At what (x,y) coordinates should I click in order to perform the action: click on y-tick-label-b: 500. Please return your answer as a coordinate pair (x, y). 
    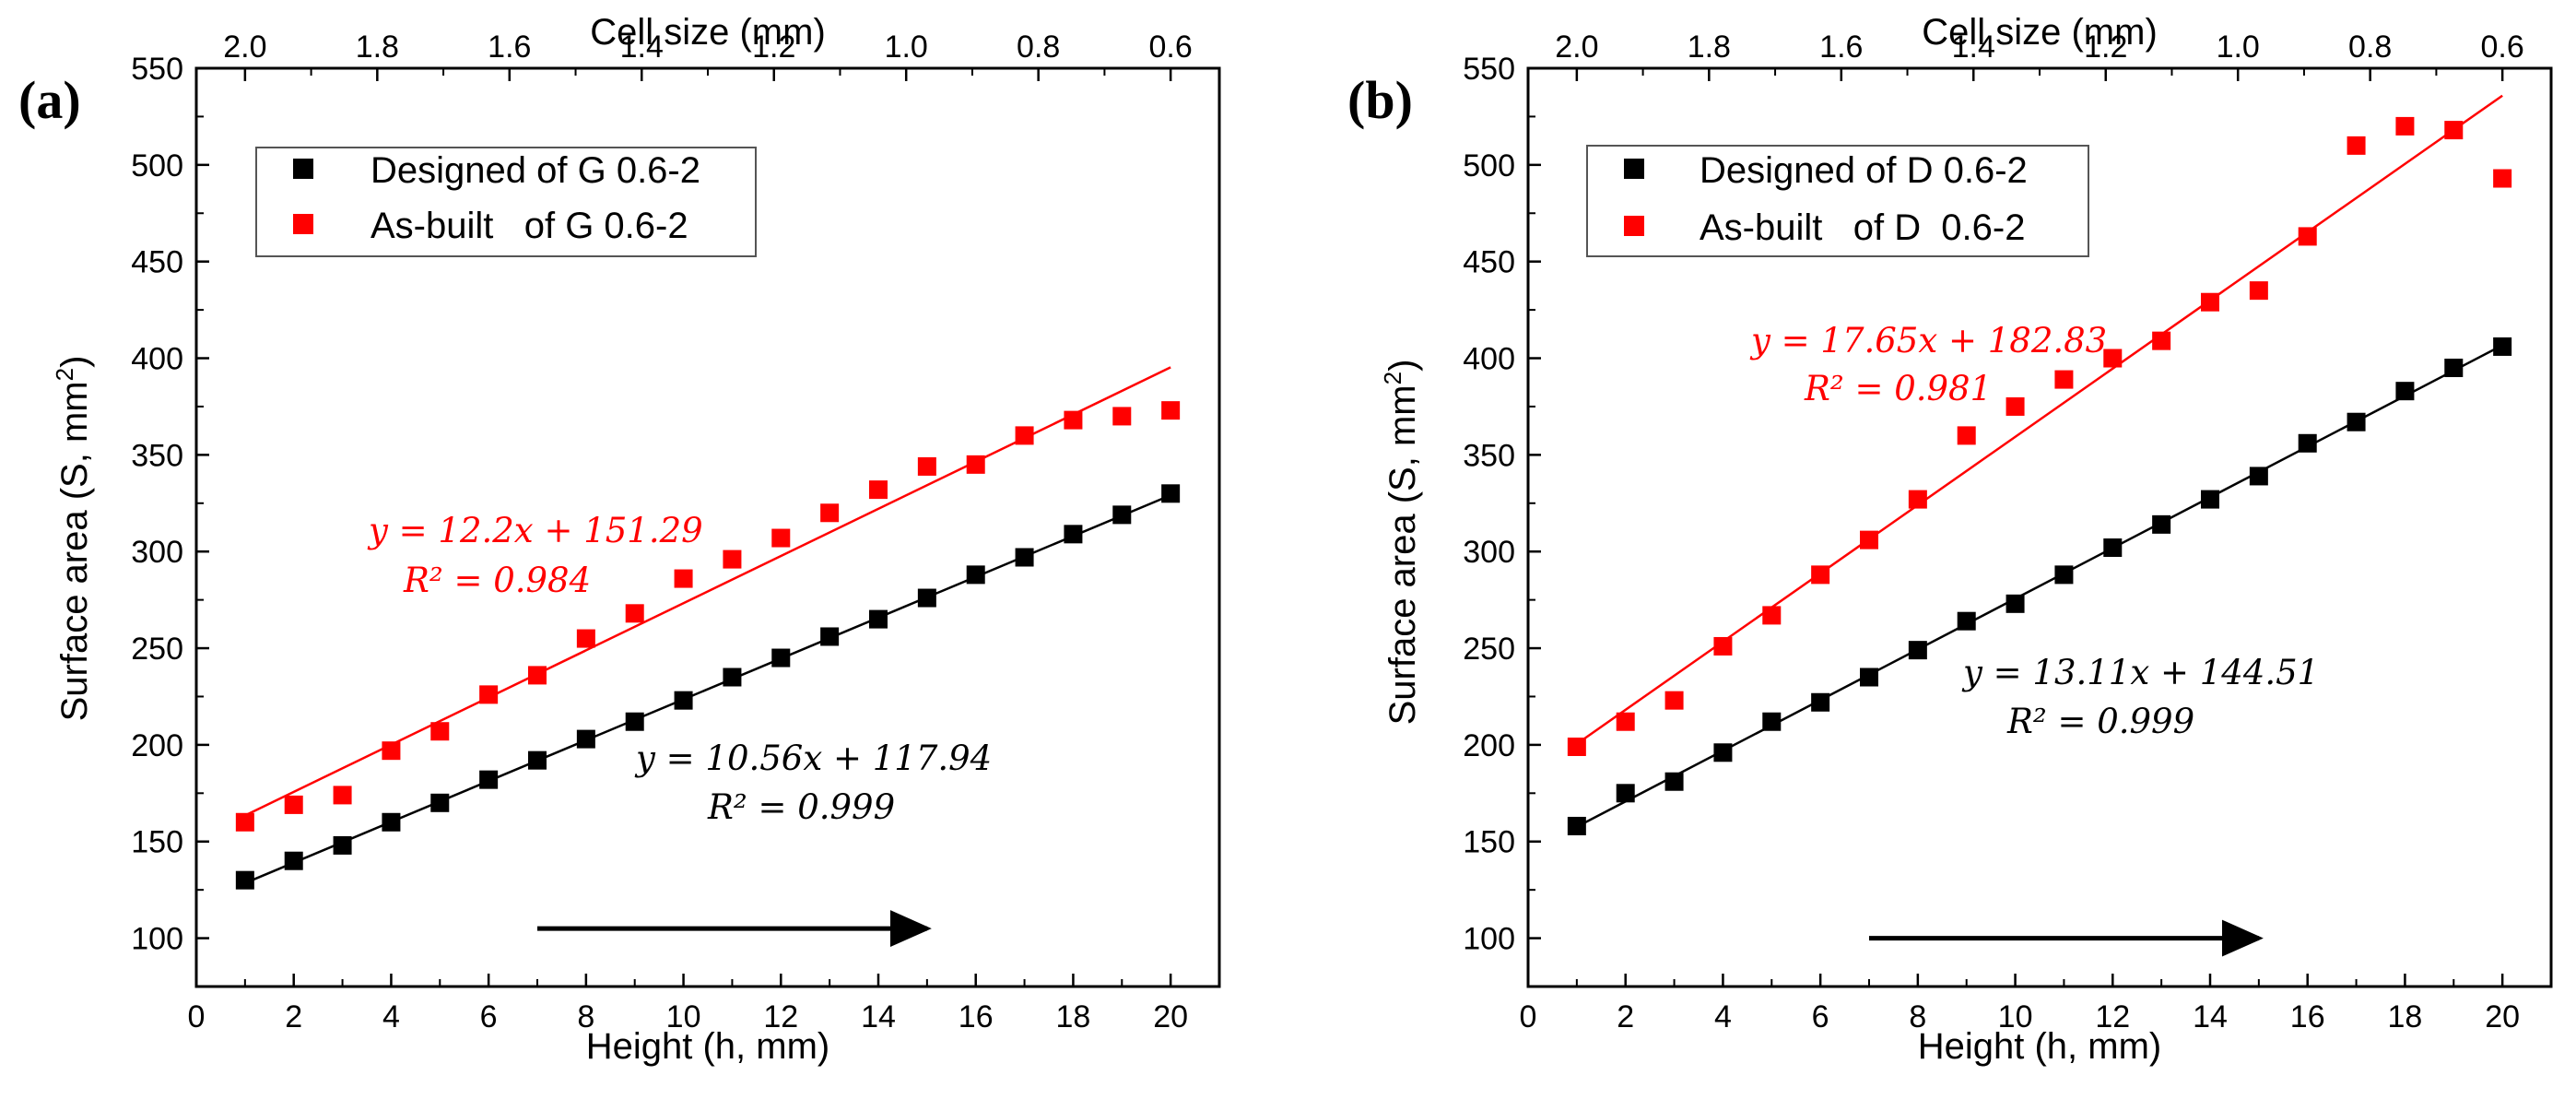
    Looking at the image, I should click on (1489, 166).